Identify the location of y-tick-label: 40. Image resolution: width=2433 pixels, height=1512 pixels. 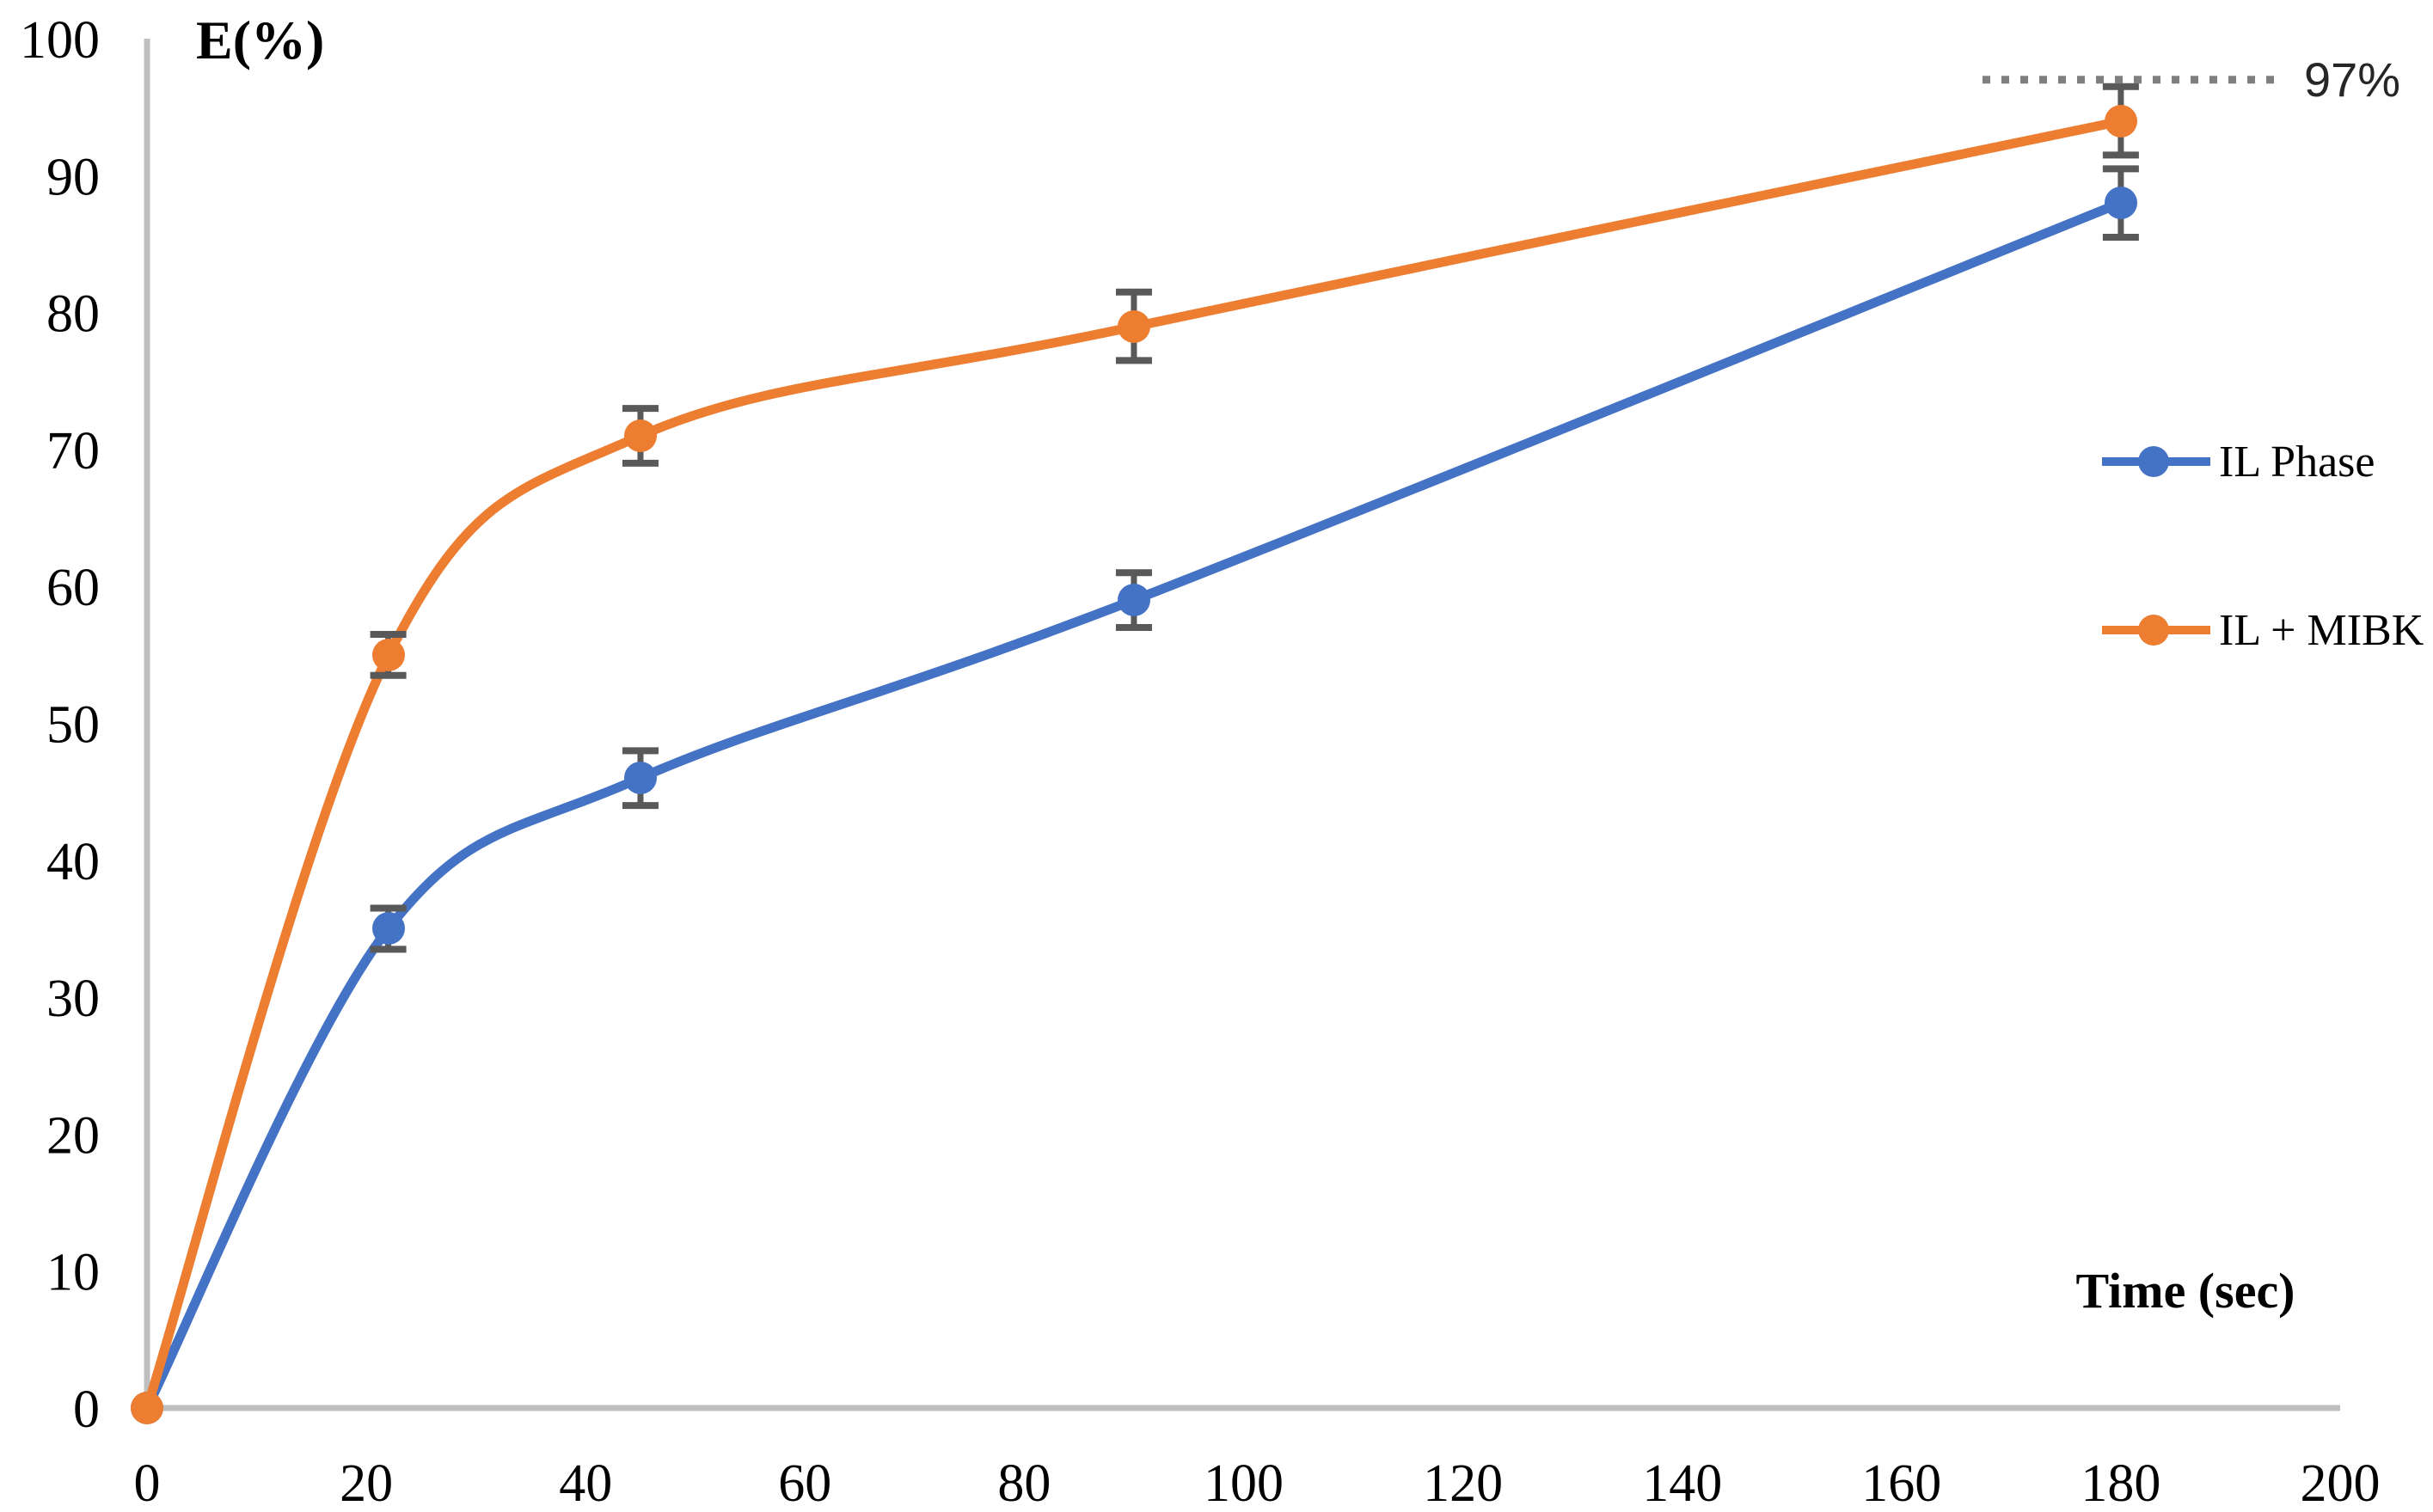
(73, 862).